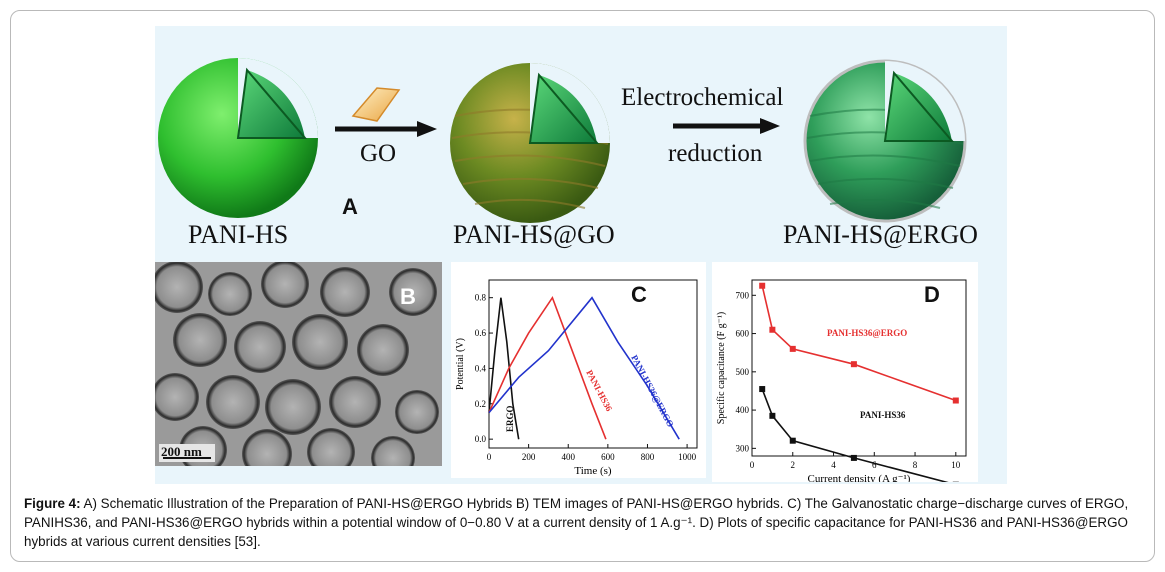  What do you see at coordinates (481, 333) in the screenshot?
I see `y-tick-label: 0.6` at bounding box center [481, 333].